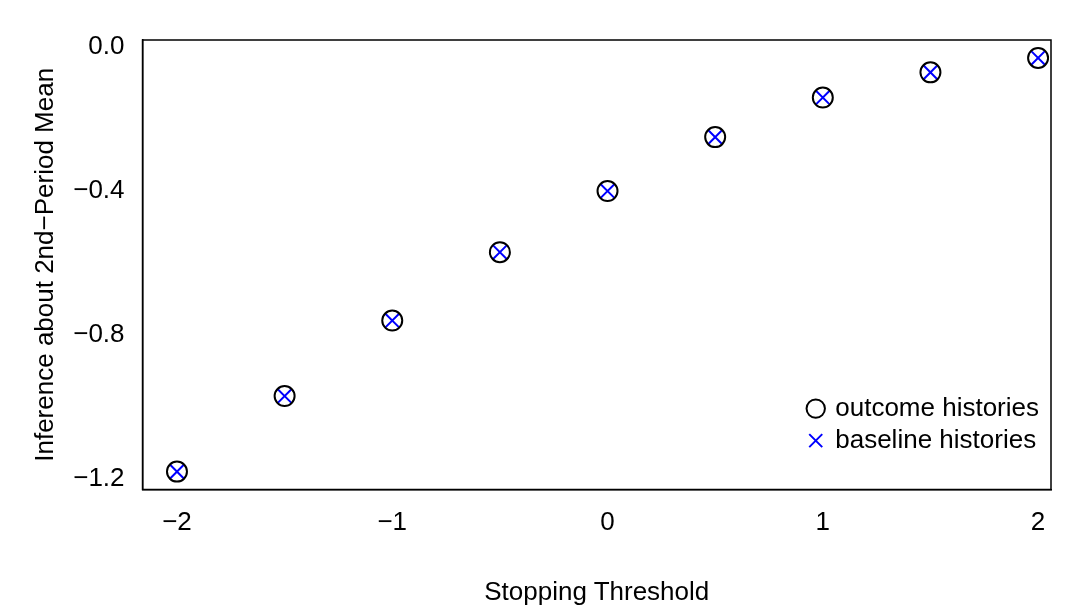  I want to click on y-tick-label: −0.8, so click(99, 333).